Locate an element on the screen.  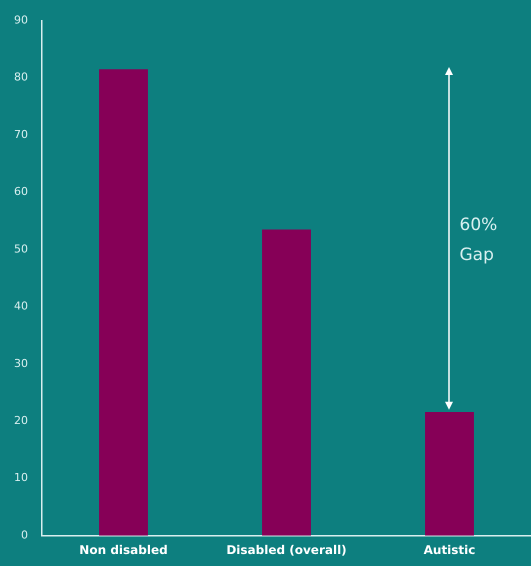
y-tick-label: 30 is located at coordinates (21, 363).